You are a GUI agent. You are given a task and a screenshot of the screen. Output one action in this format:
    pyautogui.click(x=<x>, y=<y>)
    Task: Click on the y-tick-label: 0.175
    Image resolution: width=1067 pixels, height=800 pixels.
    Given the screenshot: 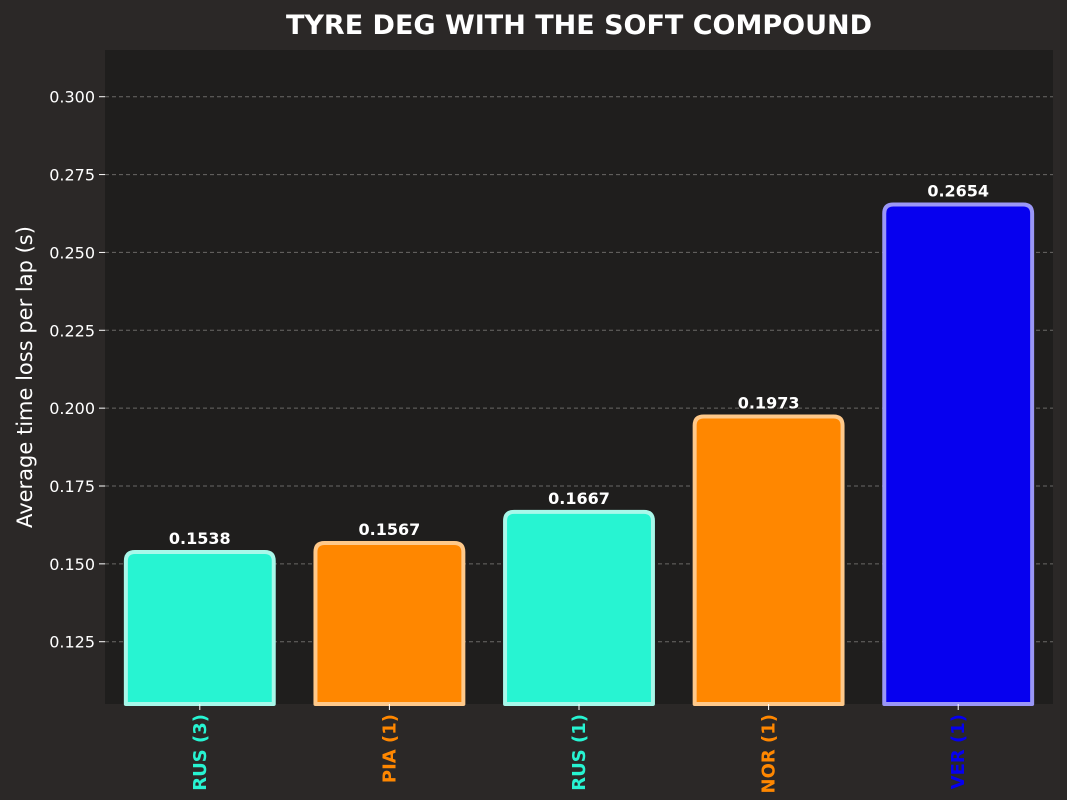 What is the action you would take?
    pyautogui.click(x=72, y=486)
    